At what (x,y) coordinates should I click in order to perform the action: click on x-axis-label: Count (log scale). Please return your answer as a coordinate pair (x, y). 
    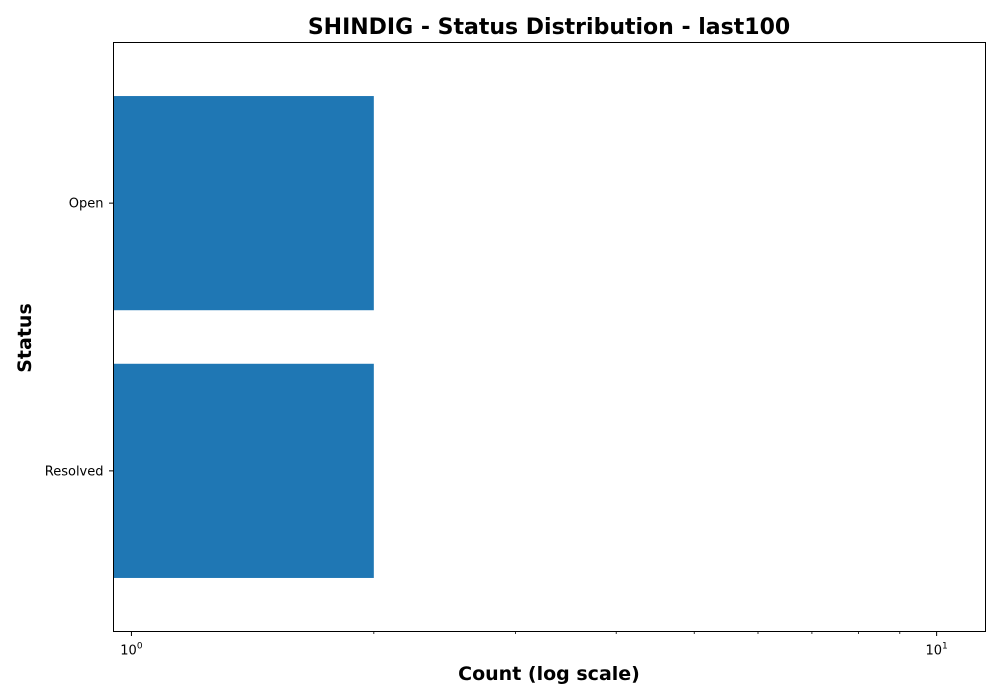
    Looking at the image, I should click on (549, 674).